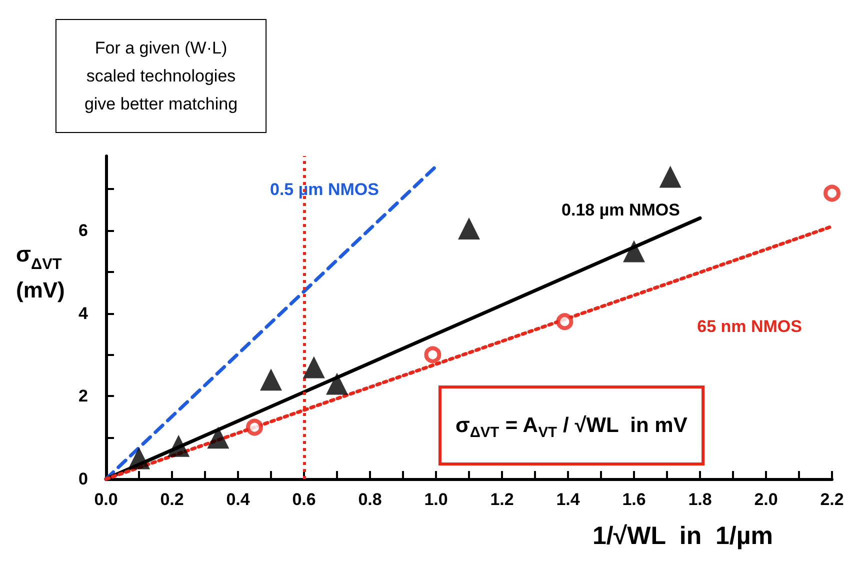 Image resolution: width=855 pixels, height=567 pixels. I want to click on x-tick-label: 0.2, so click(172, 499).